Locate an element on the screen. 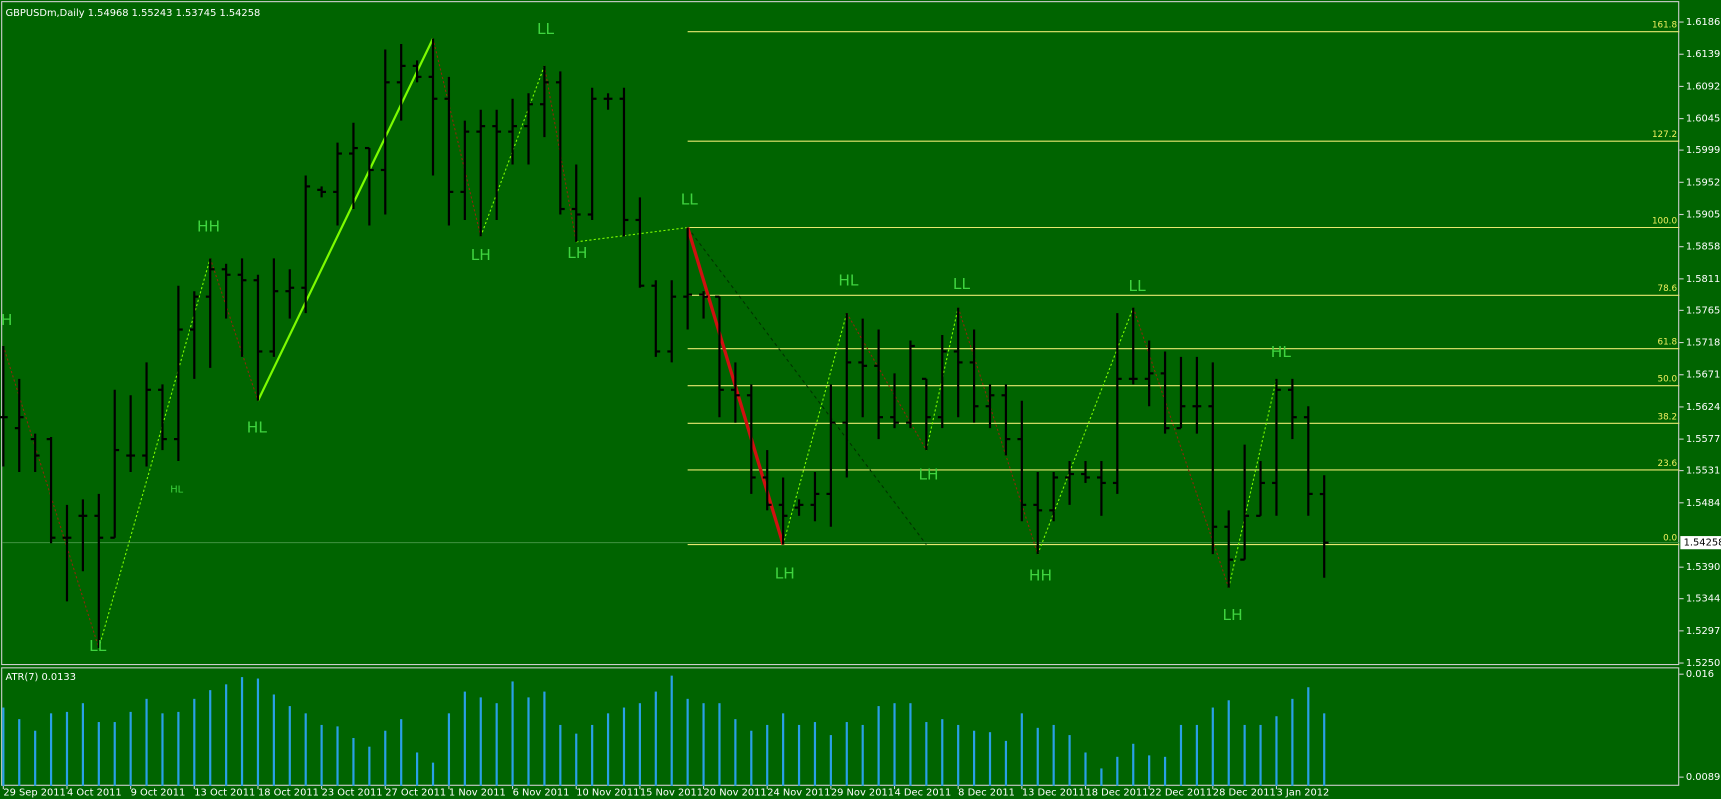 This screenshot has height=799, width=1721. x-tick-label: 6 Nov 2011 is located at coordinates (541, 792).